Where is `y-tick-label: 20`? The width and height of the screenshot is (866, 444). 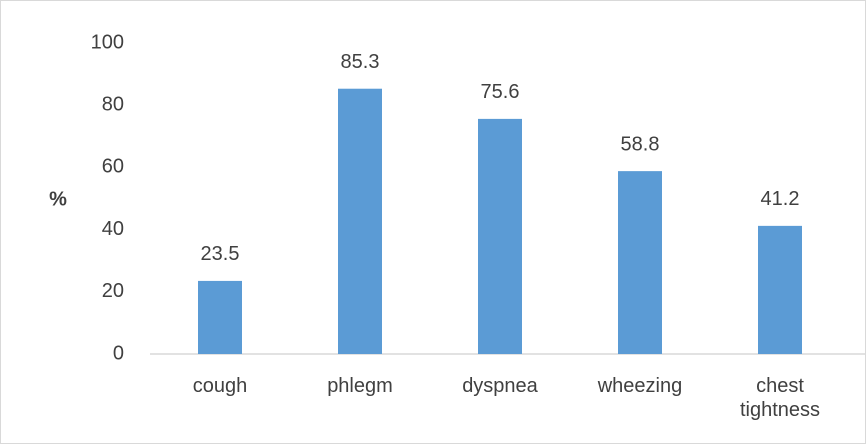
y-tick-label: 20 is located at coordinates (113, 291).